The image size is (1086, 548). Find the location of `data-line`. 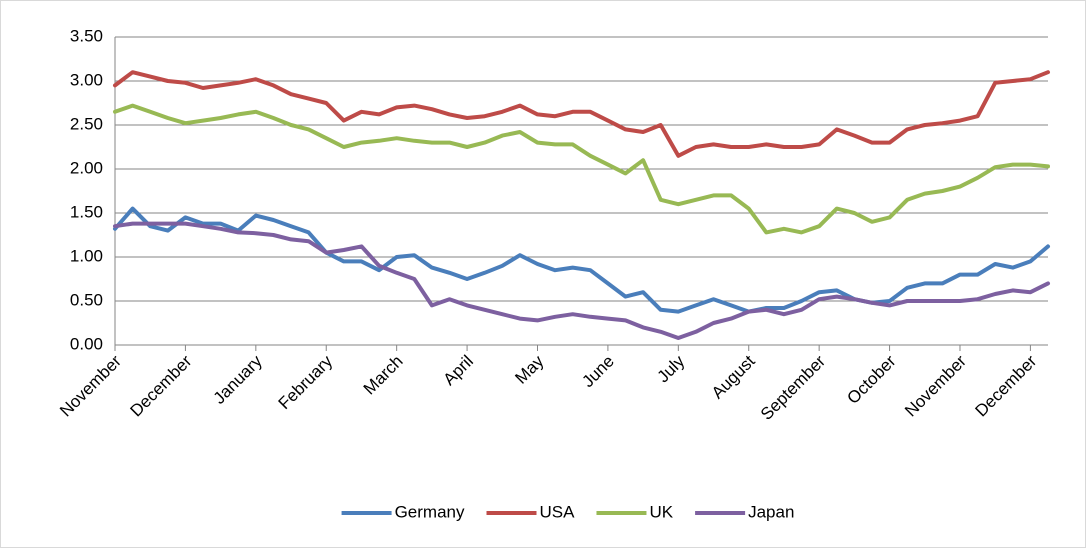

data-line is located at coordinates (581, 114).